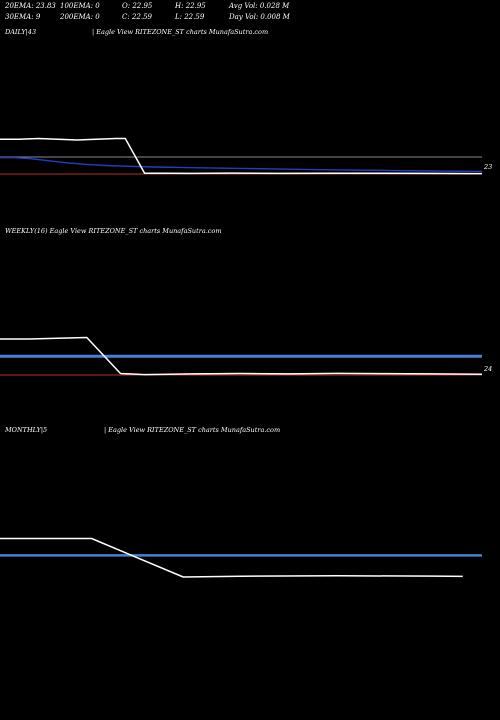 The width and height of the screenshot is (500, 720). Describe the element at coordinates (487, 369) in the screenshot. I see `weekly-end-label: 24` at that location.